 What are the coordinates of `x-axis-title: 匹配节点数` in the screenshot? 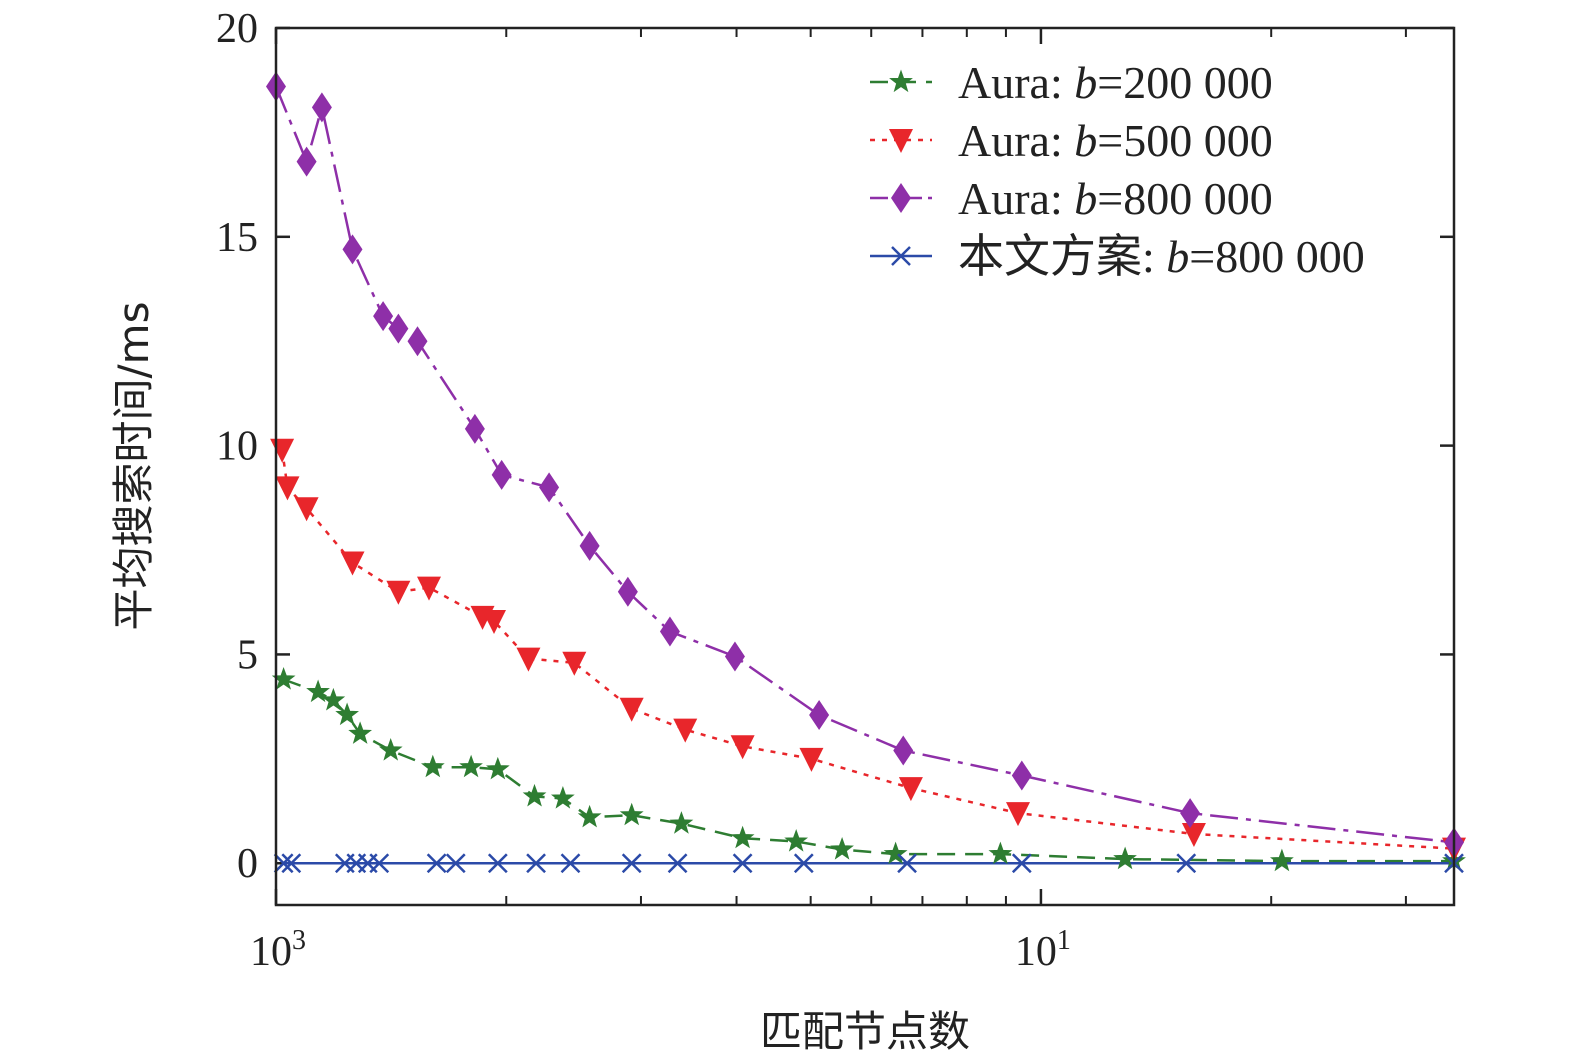 It's located at (865, 1031).